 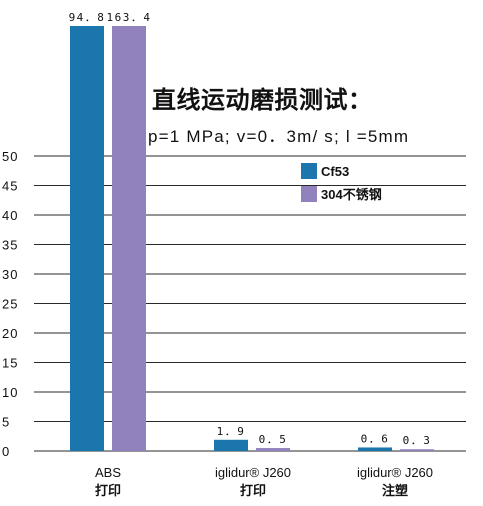 I want to click on y-tick-label: 35, so click(x=10, y=245).